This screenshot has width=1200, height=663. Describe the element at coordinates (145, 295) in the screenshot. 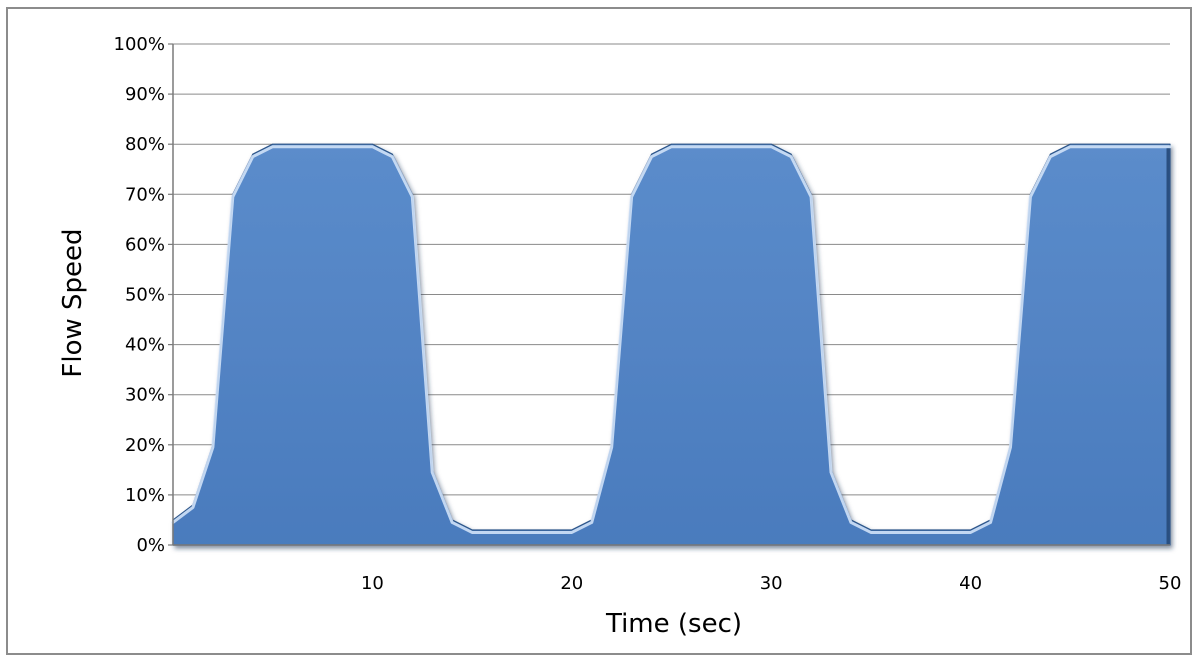

I see `y-tick-label: 50%` at that location.